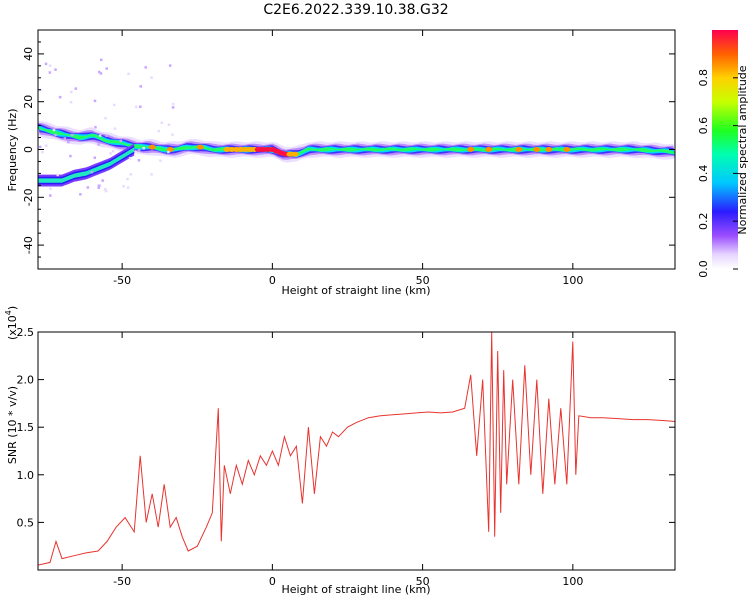 The height and width of the screenshot is (604, 750). I want to click on y-tick-label: 1.5, so click(26, 427).